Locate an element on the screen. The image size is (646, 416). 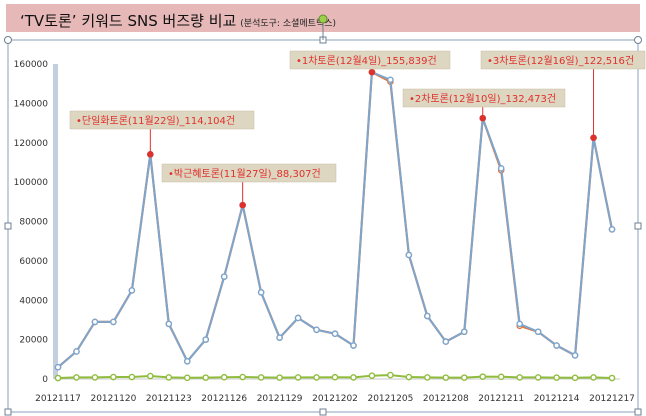
annotation-callout: •1차토론(12월4일)_155,839건 is located at coordinates (370, 63).